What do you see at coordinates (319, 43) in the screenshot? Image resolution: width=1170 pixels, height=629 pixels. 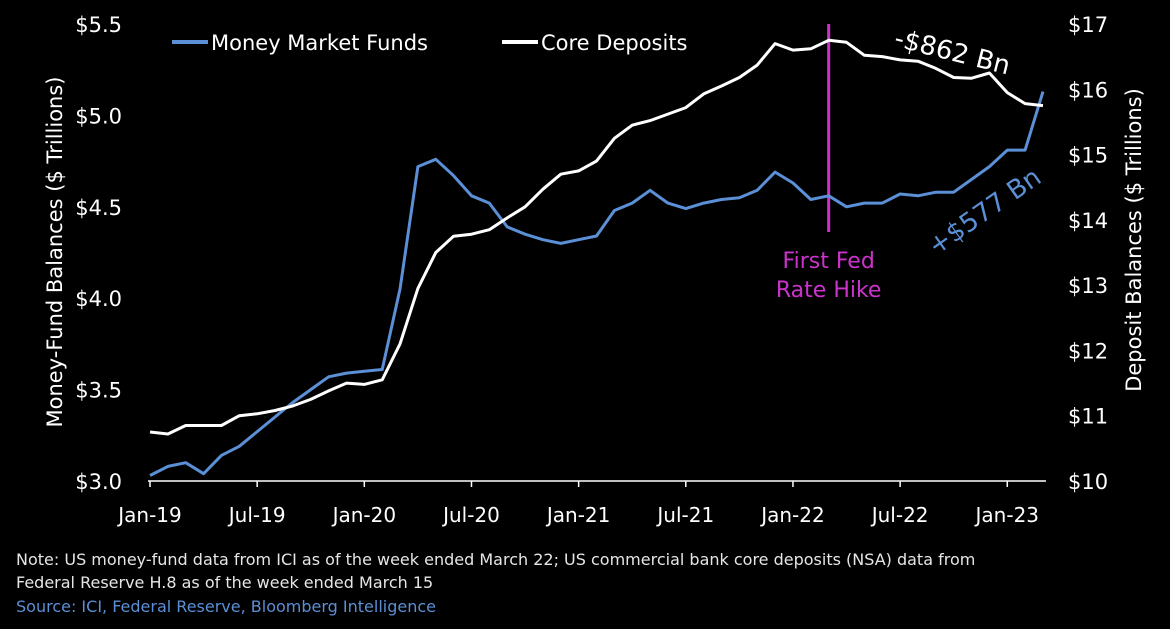 I see `legend-label-mmf: Money Market Funds` at bounding box center [319, 43].